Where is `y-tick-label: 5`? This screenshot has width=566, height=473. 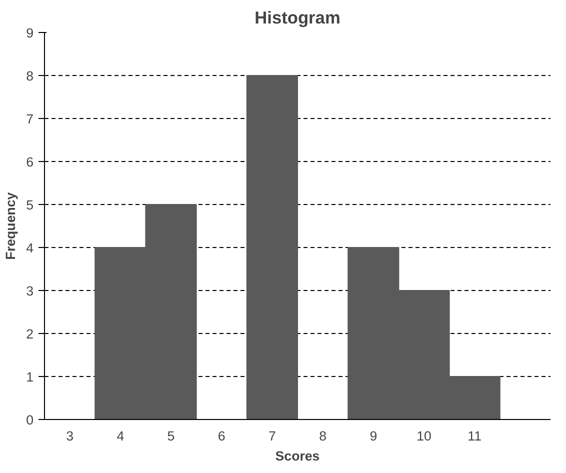 y-tick-label: 5 is located at coordinates (30, 205).